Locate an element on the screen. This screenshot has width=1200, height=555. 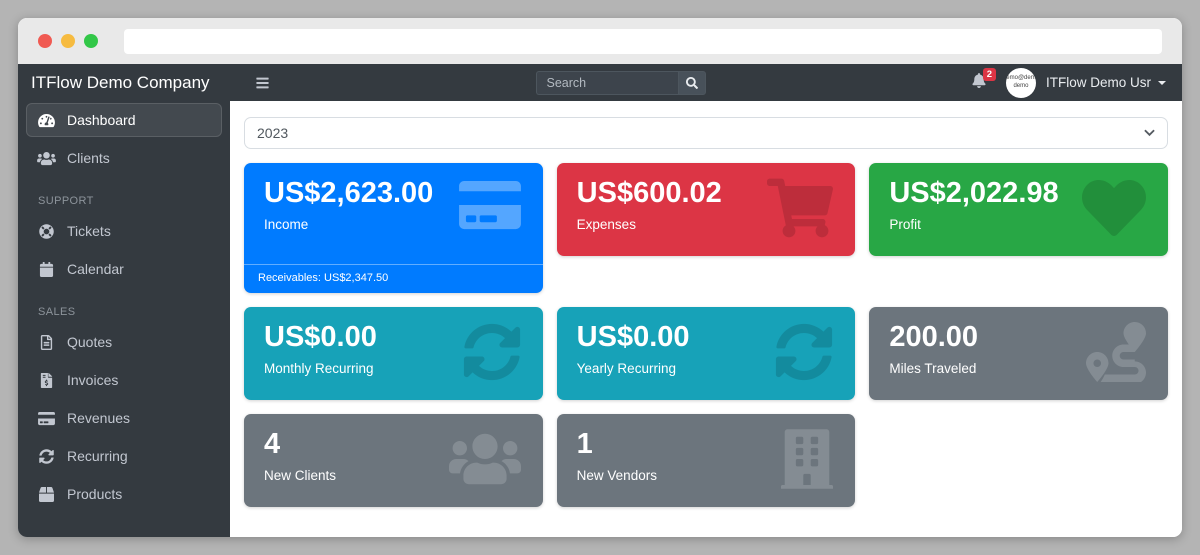
profit-label: Profit is located at coordinates (905, 225).